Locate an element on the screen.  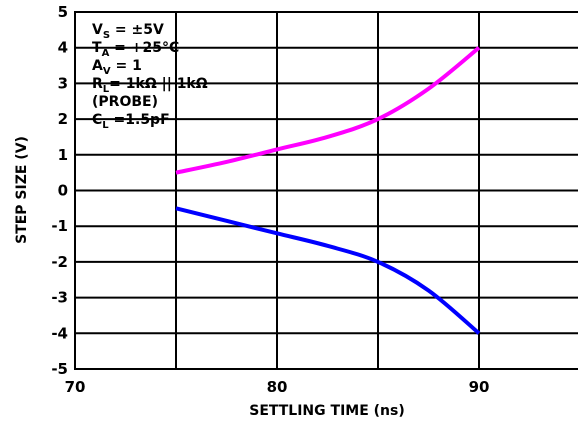
x-tick-label: 70 is located at coordinates (75, 387).